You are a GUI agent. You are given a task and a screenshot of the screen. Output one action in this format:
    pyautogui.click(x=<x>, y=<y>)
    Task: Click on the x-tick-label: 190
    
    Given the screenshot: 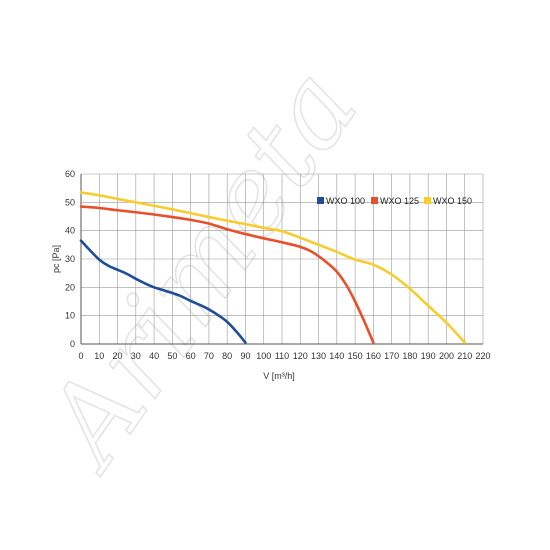 What is the action you would take?
    pyautogui.click(x=428, y=356)
    